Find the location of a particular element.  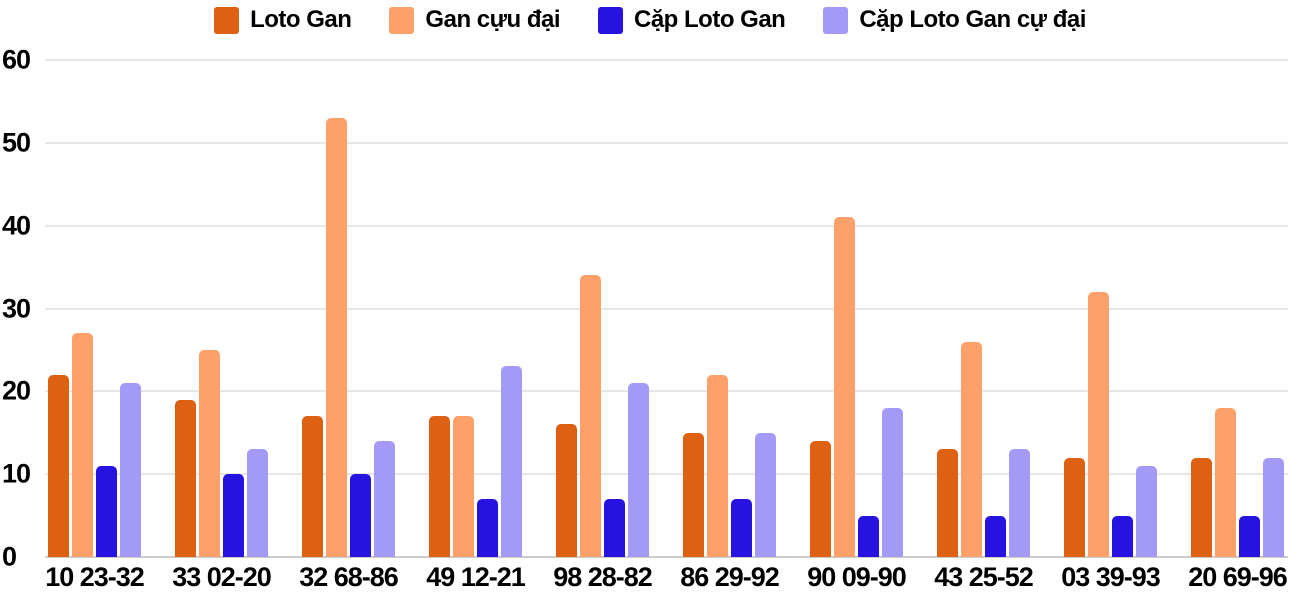

x-tick-label: 32 68-86 is located at coordinates (349, 577).